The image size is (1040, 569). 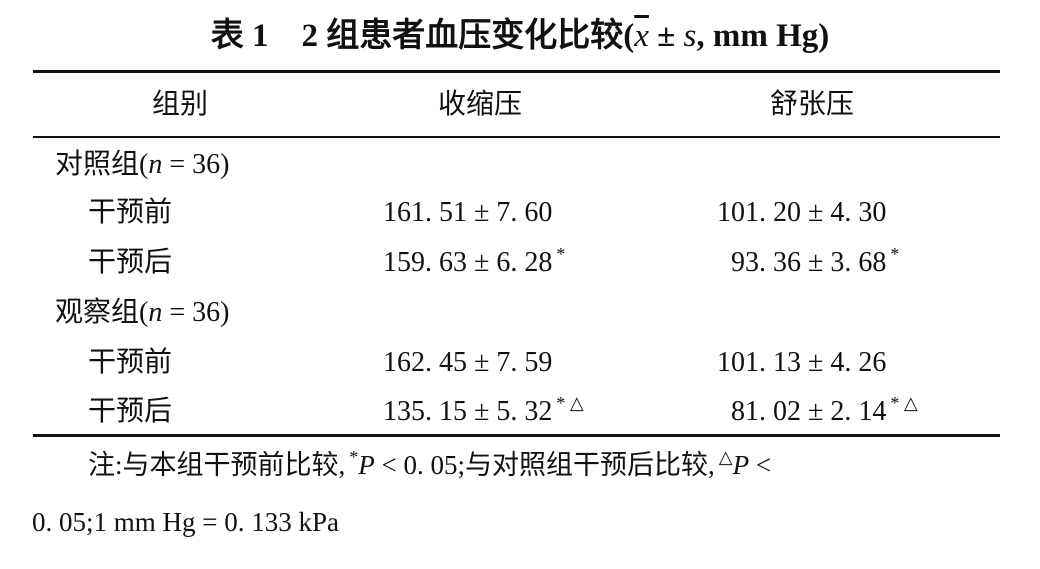 I want to click on systolic-value: 135. 15 ± 5. 32 * △, so click(x=483, y=412).